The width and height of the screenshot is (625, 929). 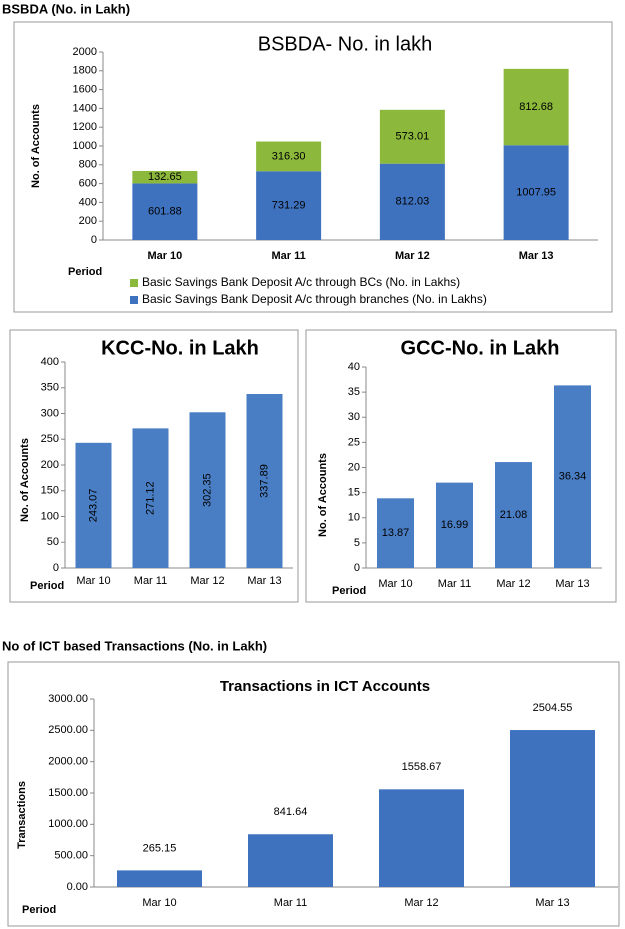 I want to click on value-label: 601.88, so click(x=165, y=212).